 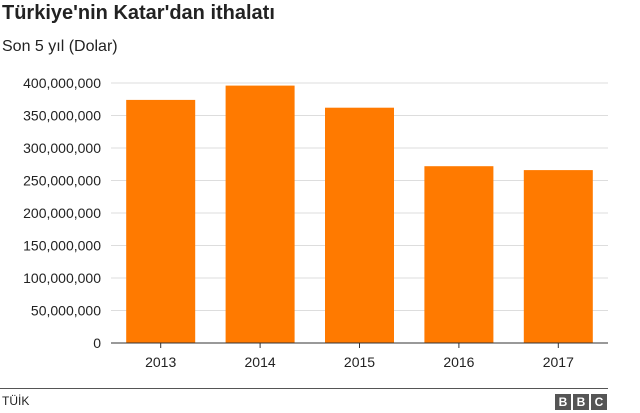 I want to click on y-tick-label: 400,000,000, so click(x=62, y=83).